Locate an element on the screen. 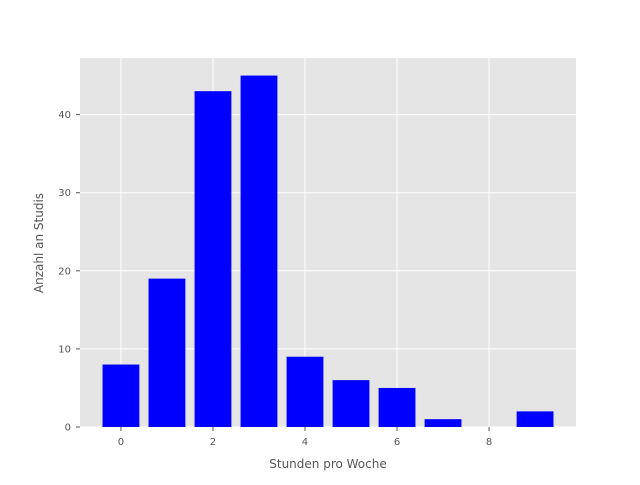 This screenshot has width=640, height=485. x-tick-label: 0 is located at coordinates (121, 442).